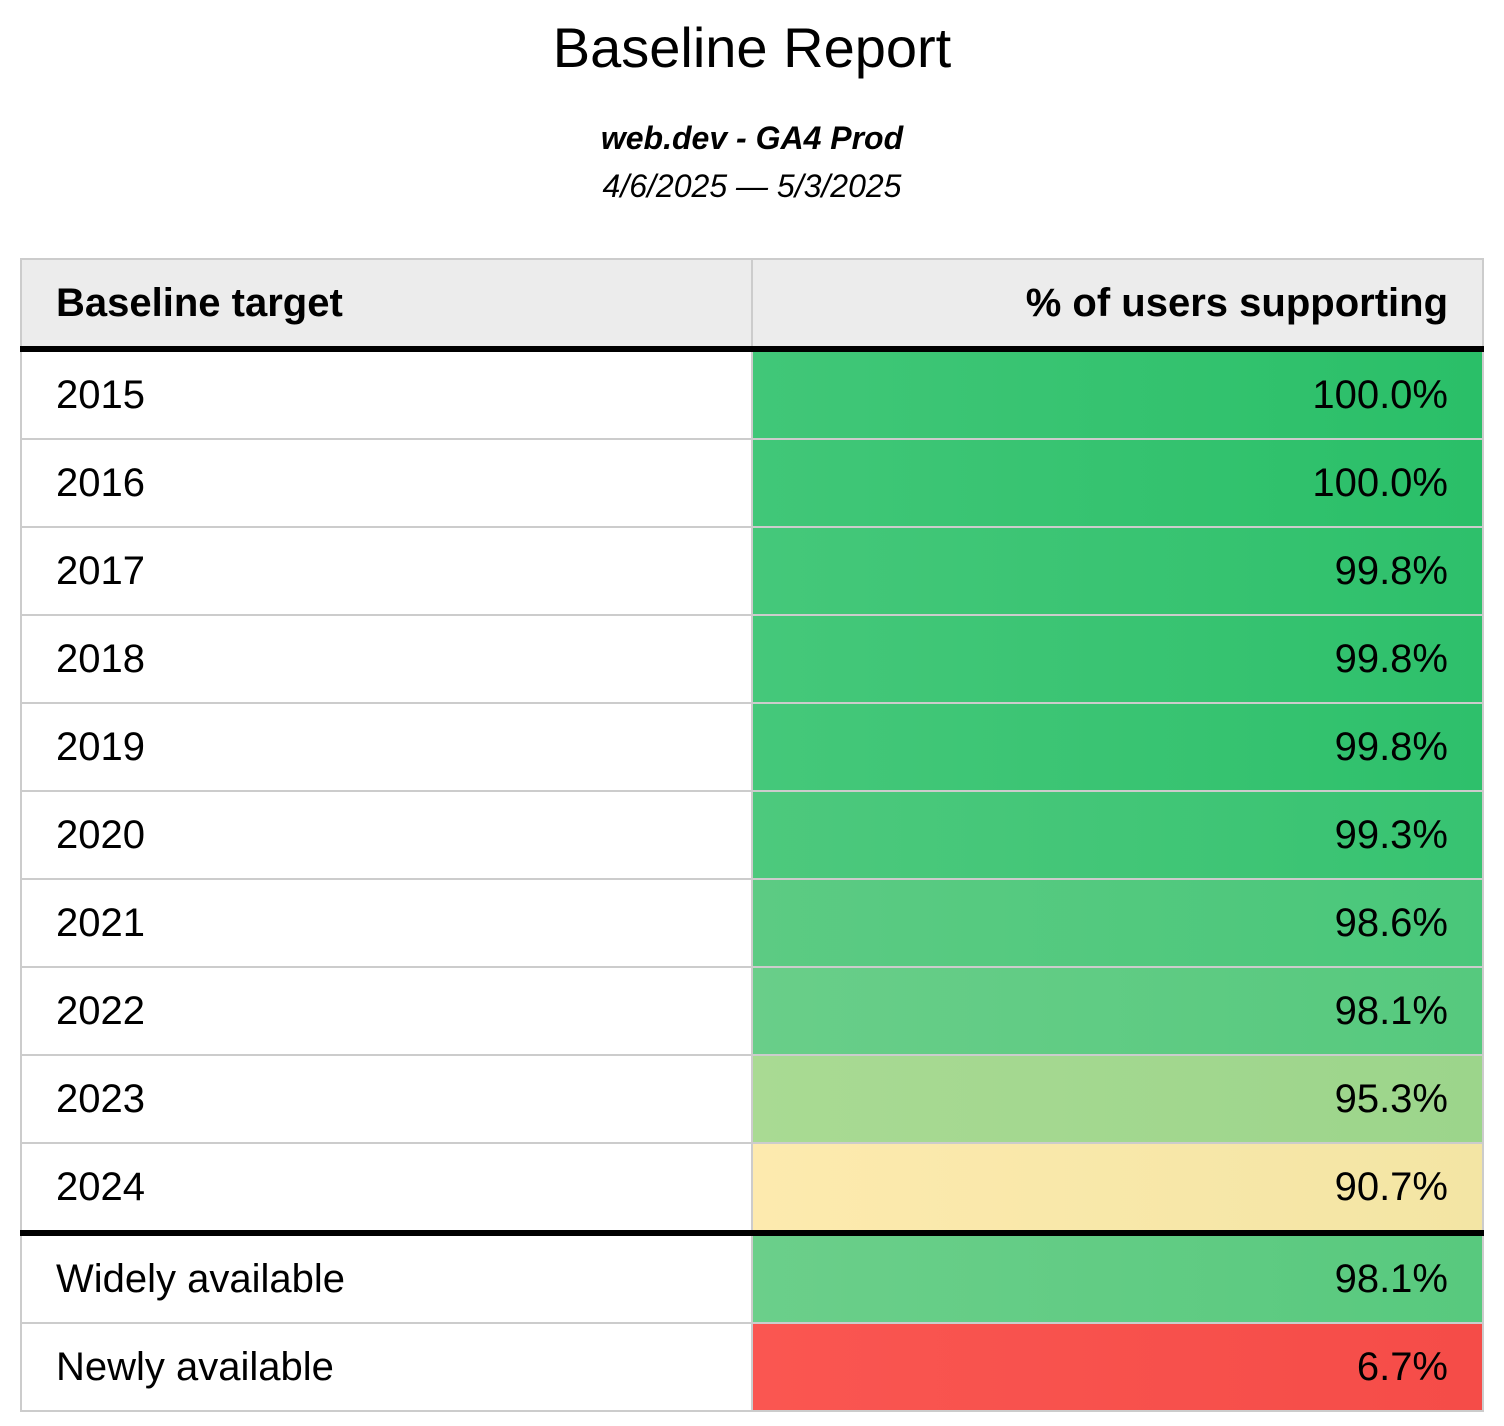  I want to click on table-row: 2016 100.0%, so click(752, 483).